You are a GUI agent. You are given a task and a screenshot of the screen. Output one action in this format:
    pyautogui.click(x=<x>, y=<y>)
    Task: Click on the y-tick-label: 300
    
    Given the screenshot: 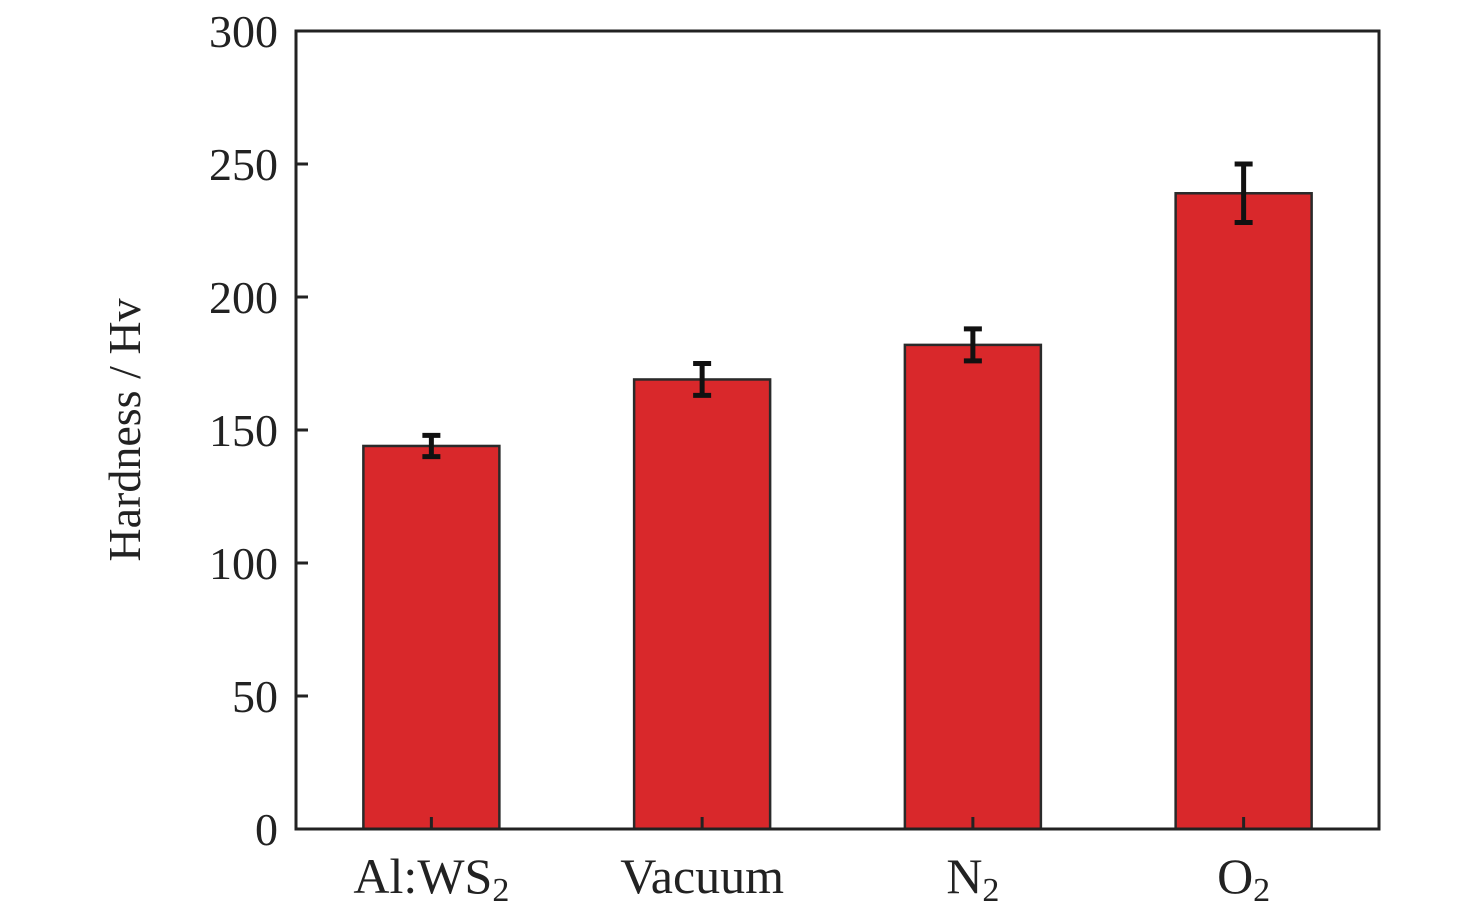 What is the action you would take?
    pyautogui.click(x=243, y=31)
    